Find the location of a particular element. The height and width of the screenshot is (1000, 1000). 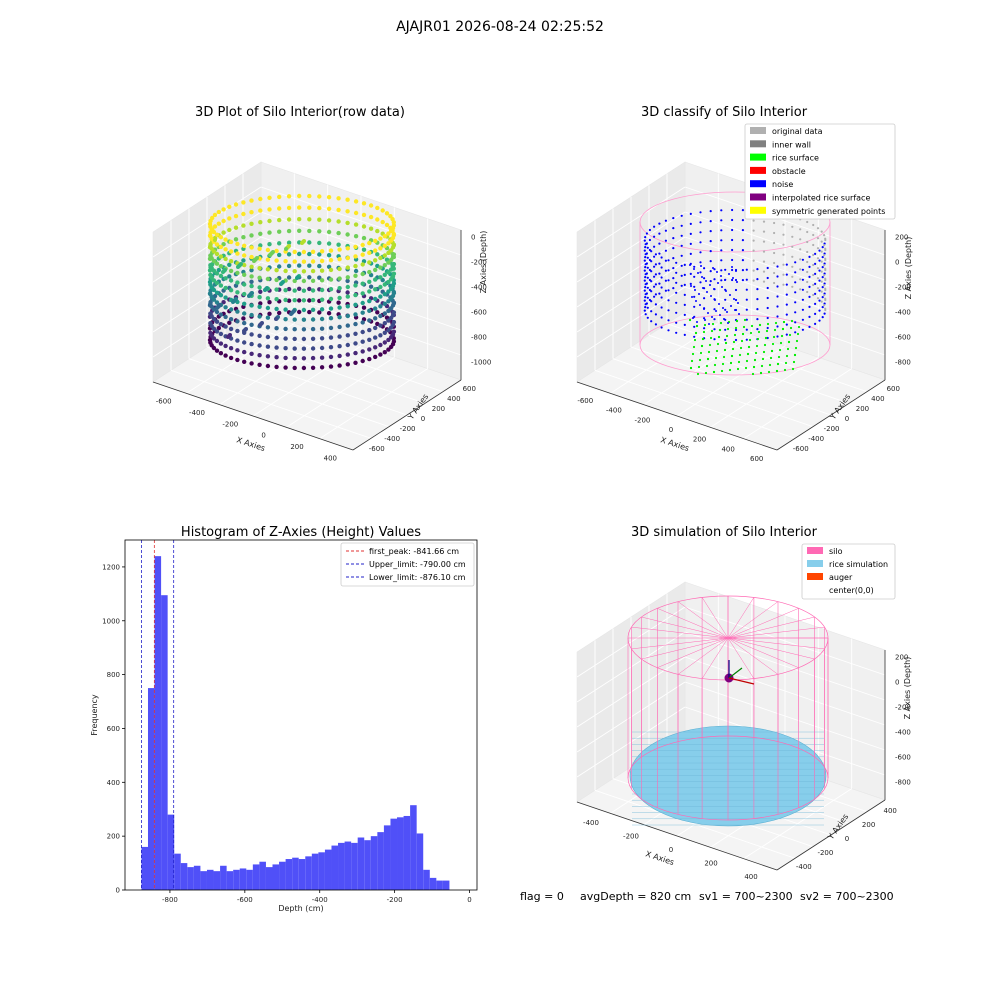

y-arrow is located at coordinates (735, 673).